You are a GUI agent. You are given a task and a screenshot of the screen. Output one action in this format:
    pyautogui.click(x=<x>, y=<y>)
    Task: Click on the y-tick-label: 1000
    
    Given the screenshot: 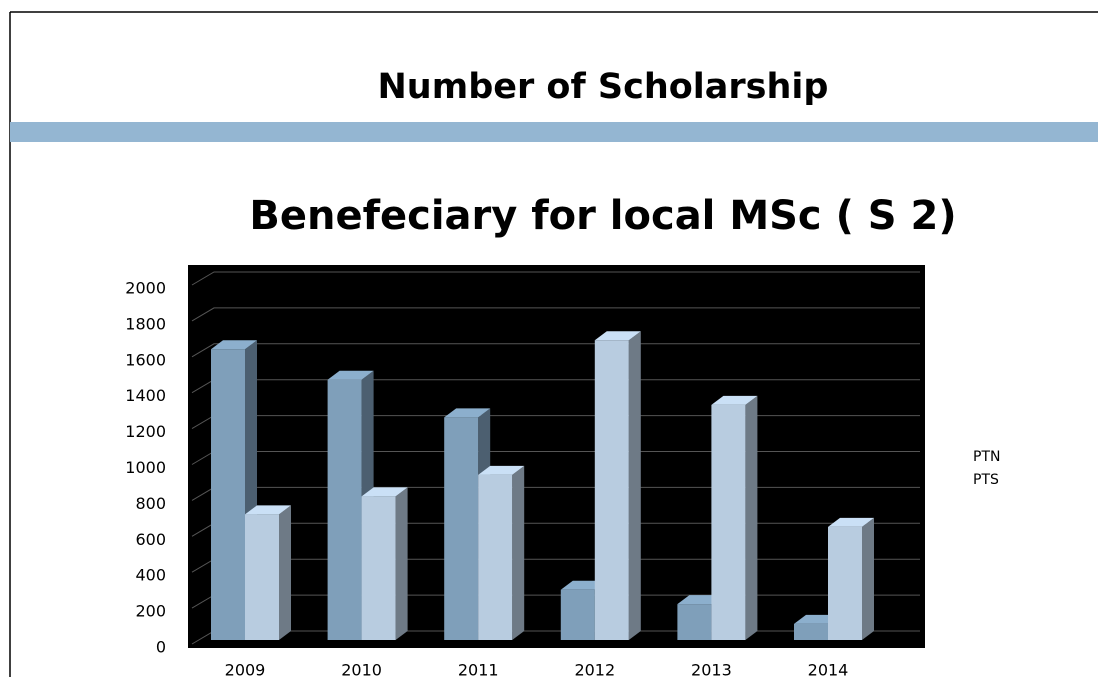 What is the action you would take?
    pyautogui.click(x=145, y=467)
    